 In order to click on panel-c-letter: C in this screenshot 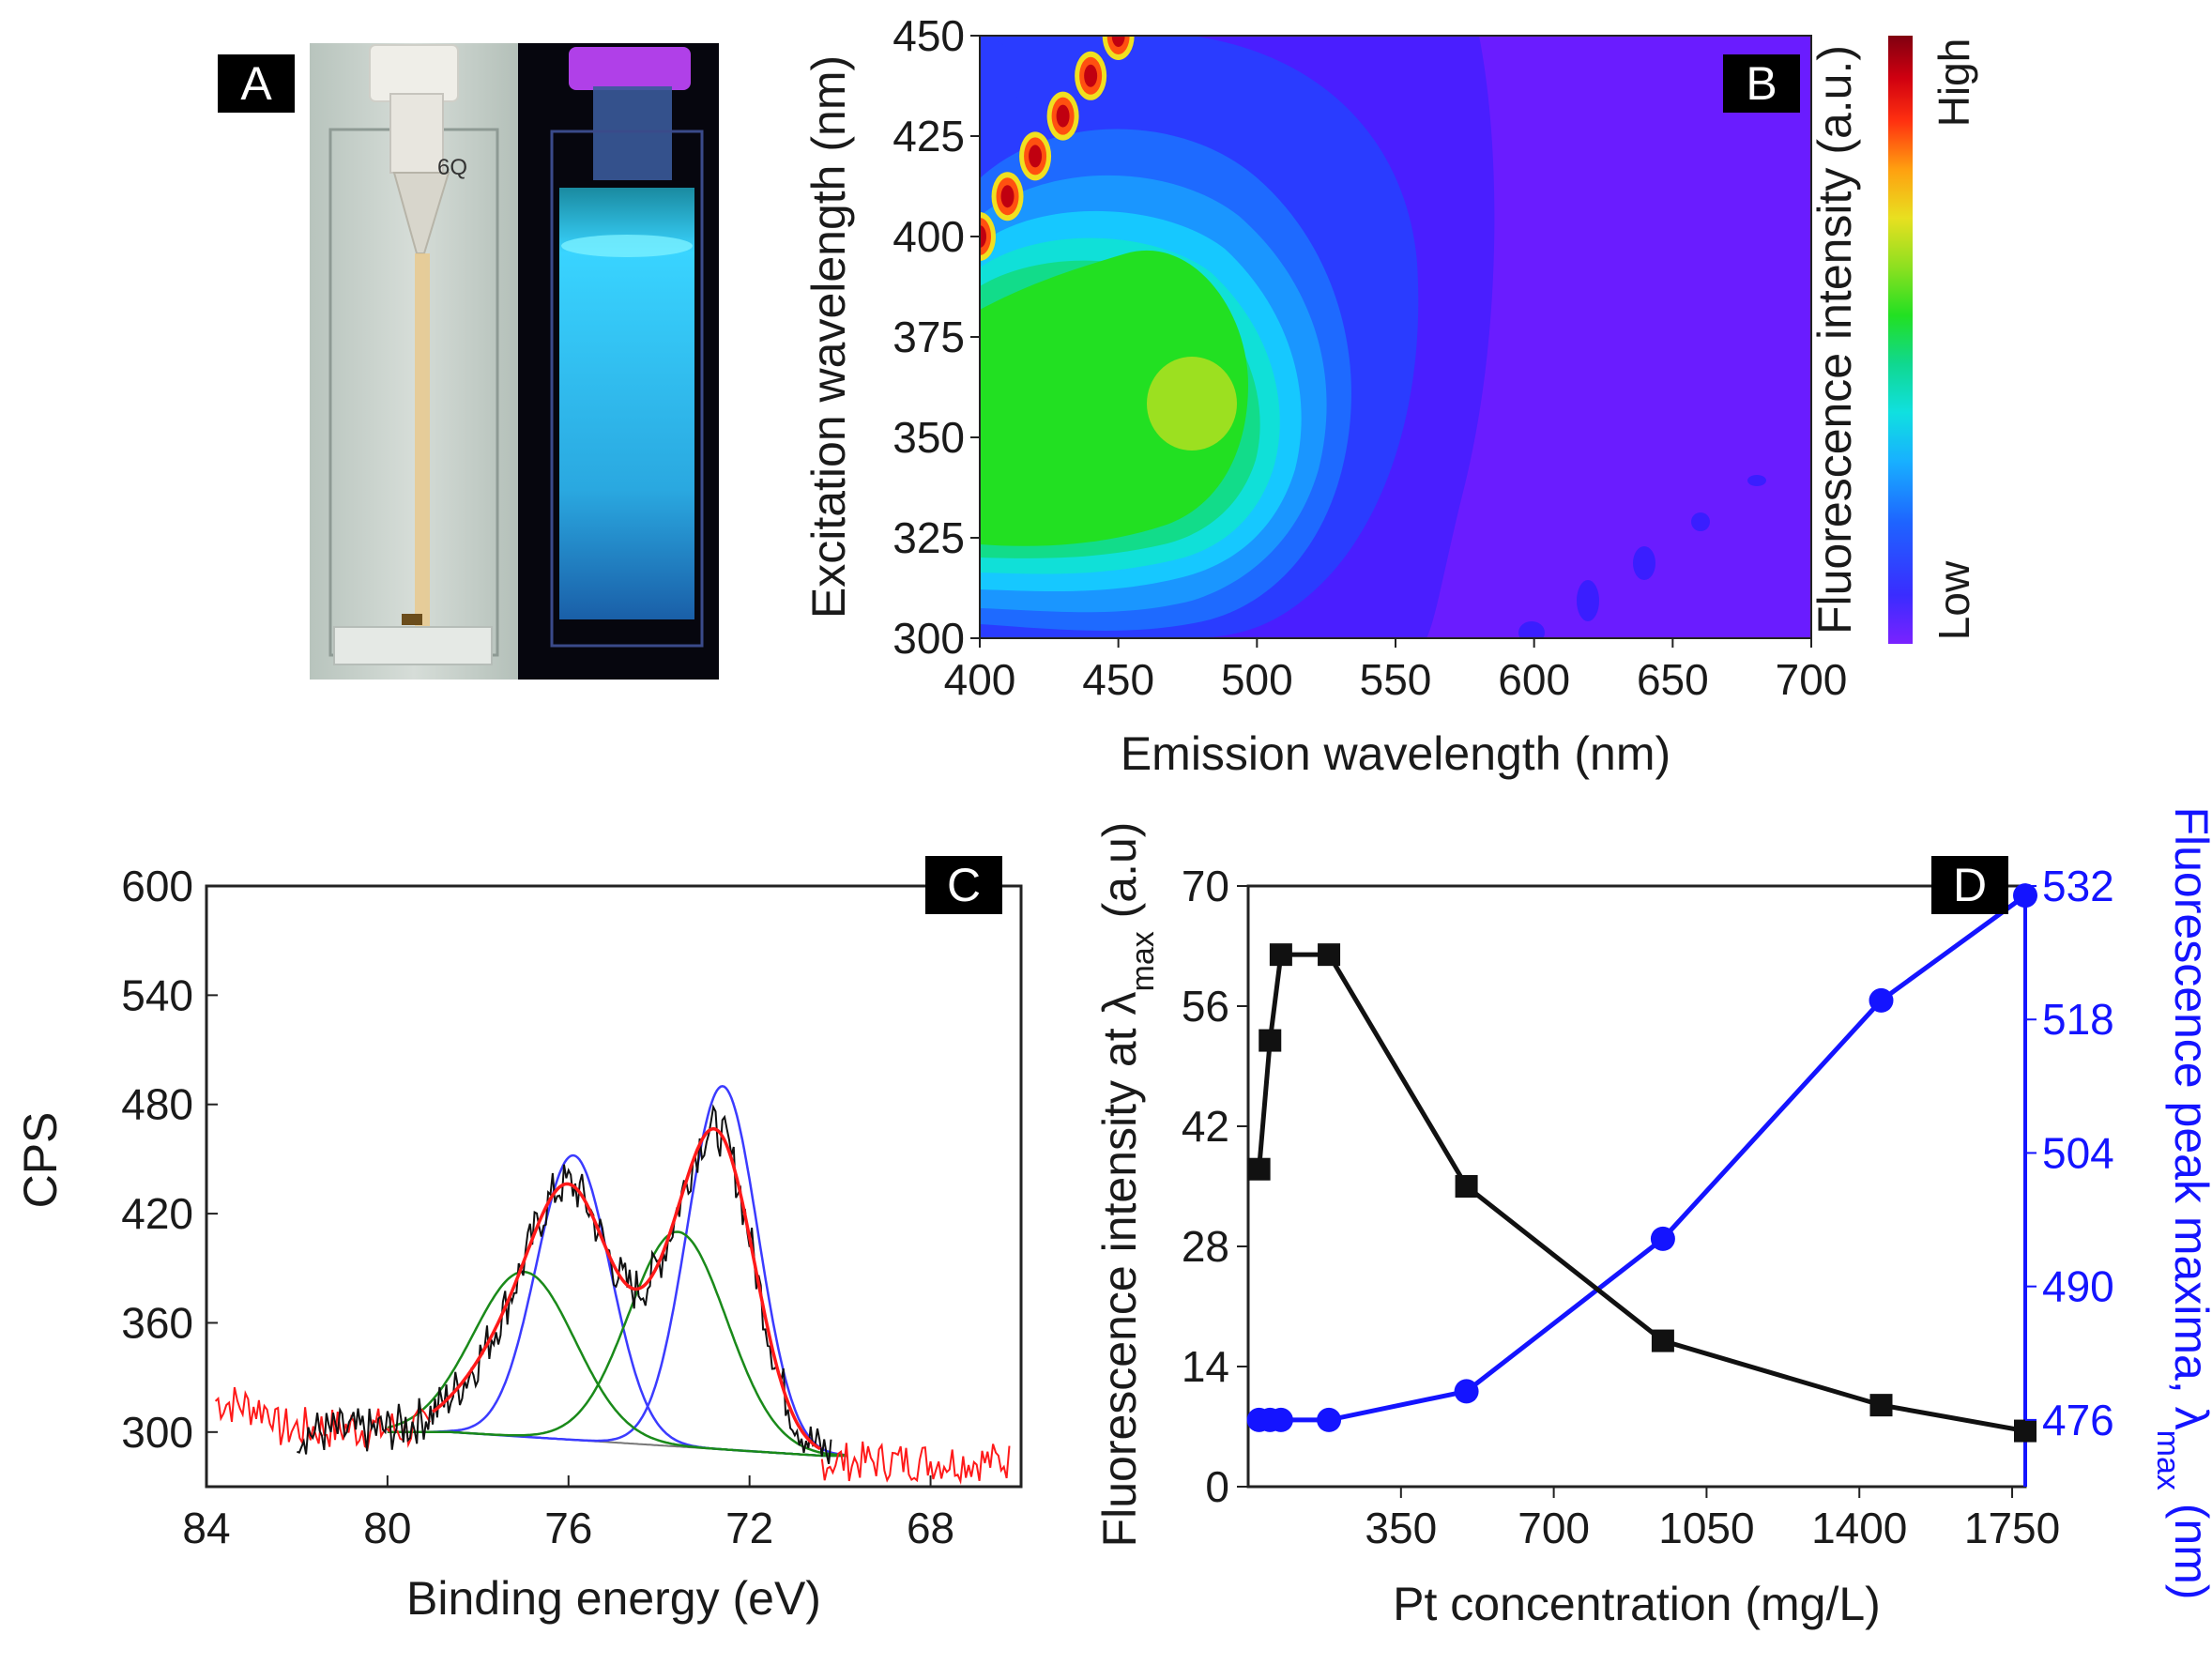, I will do `click(964, 885)`.